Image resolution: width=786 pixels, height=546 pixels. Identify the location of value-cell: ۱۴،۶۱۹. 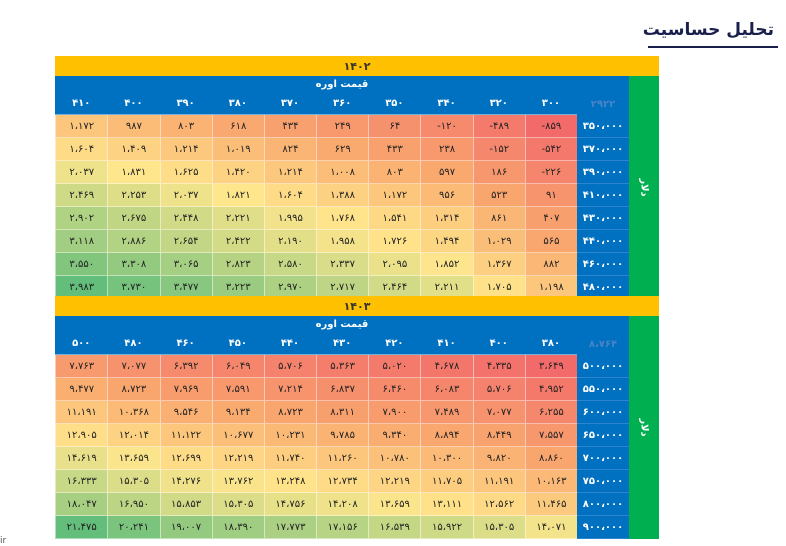
(81, 458).